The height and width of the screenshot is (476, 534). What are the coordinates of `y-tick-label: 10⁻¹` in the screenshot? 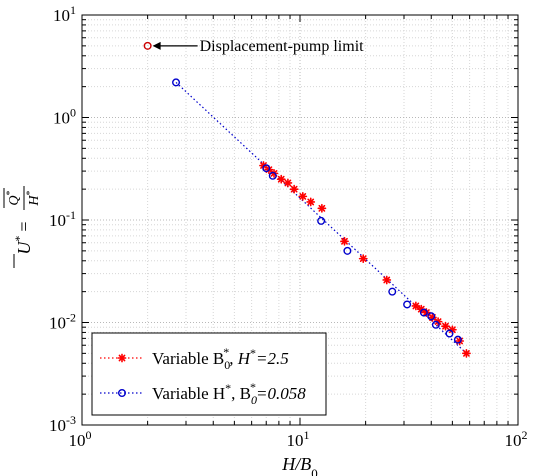 It's located at (62, 219).